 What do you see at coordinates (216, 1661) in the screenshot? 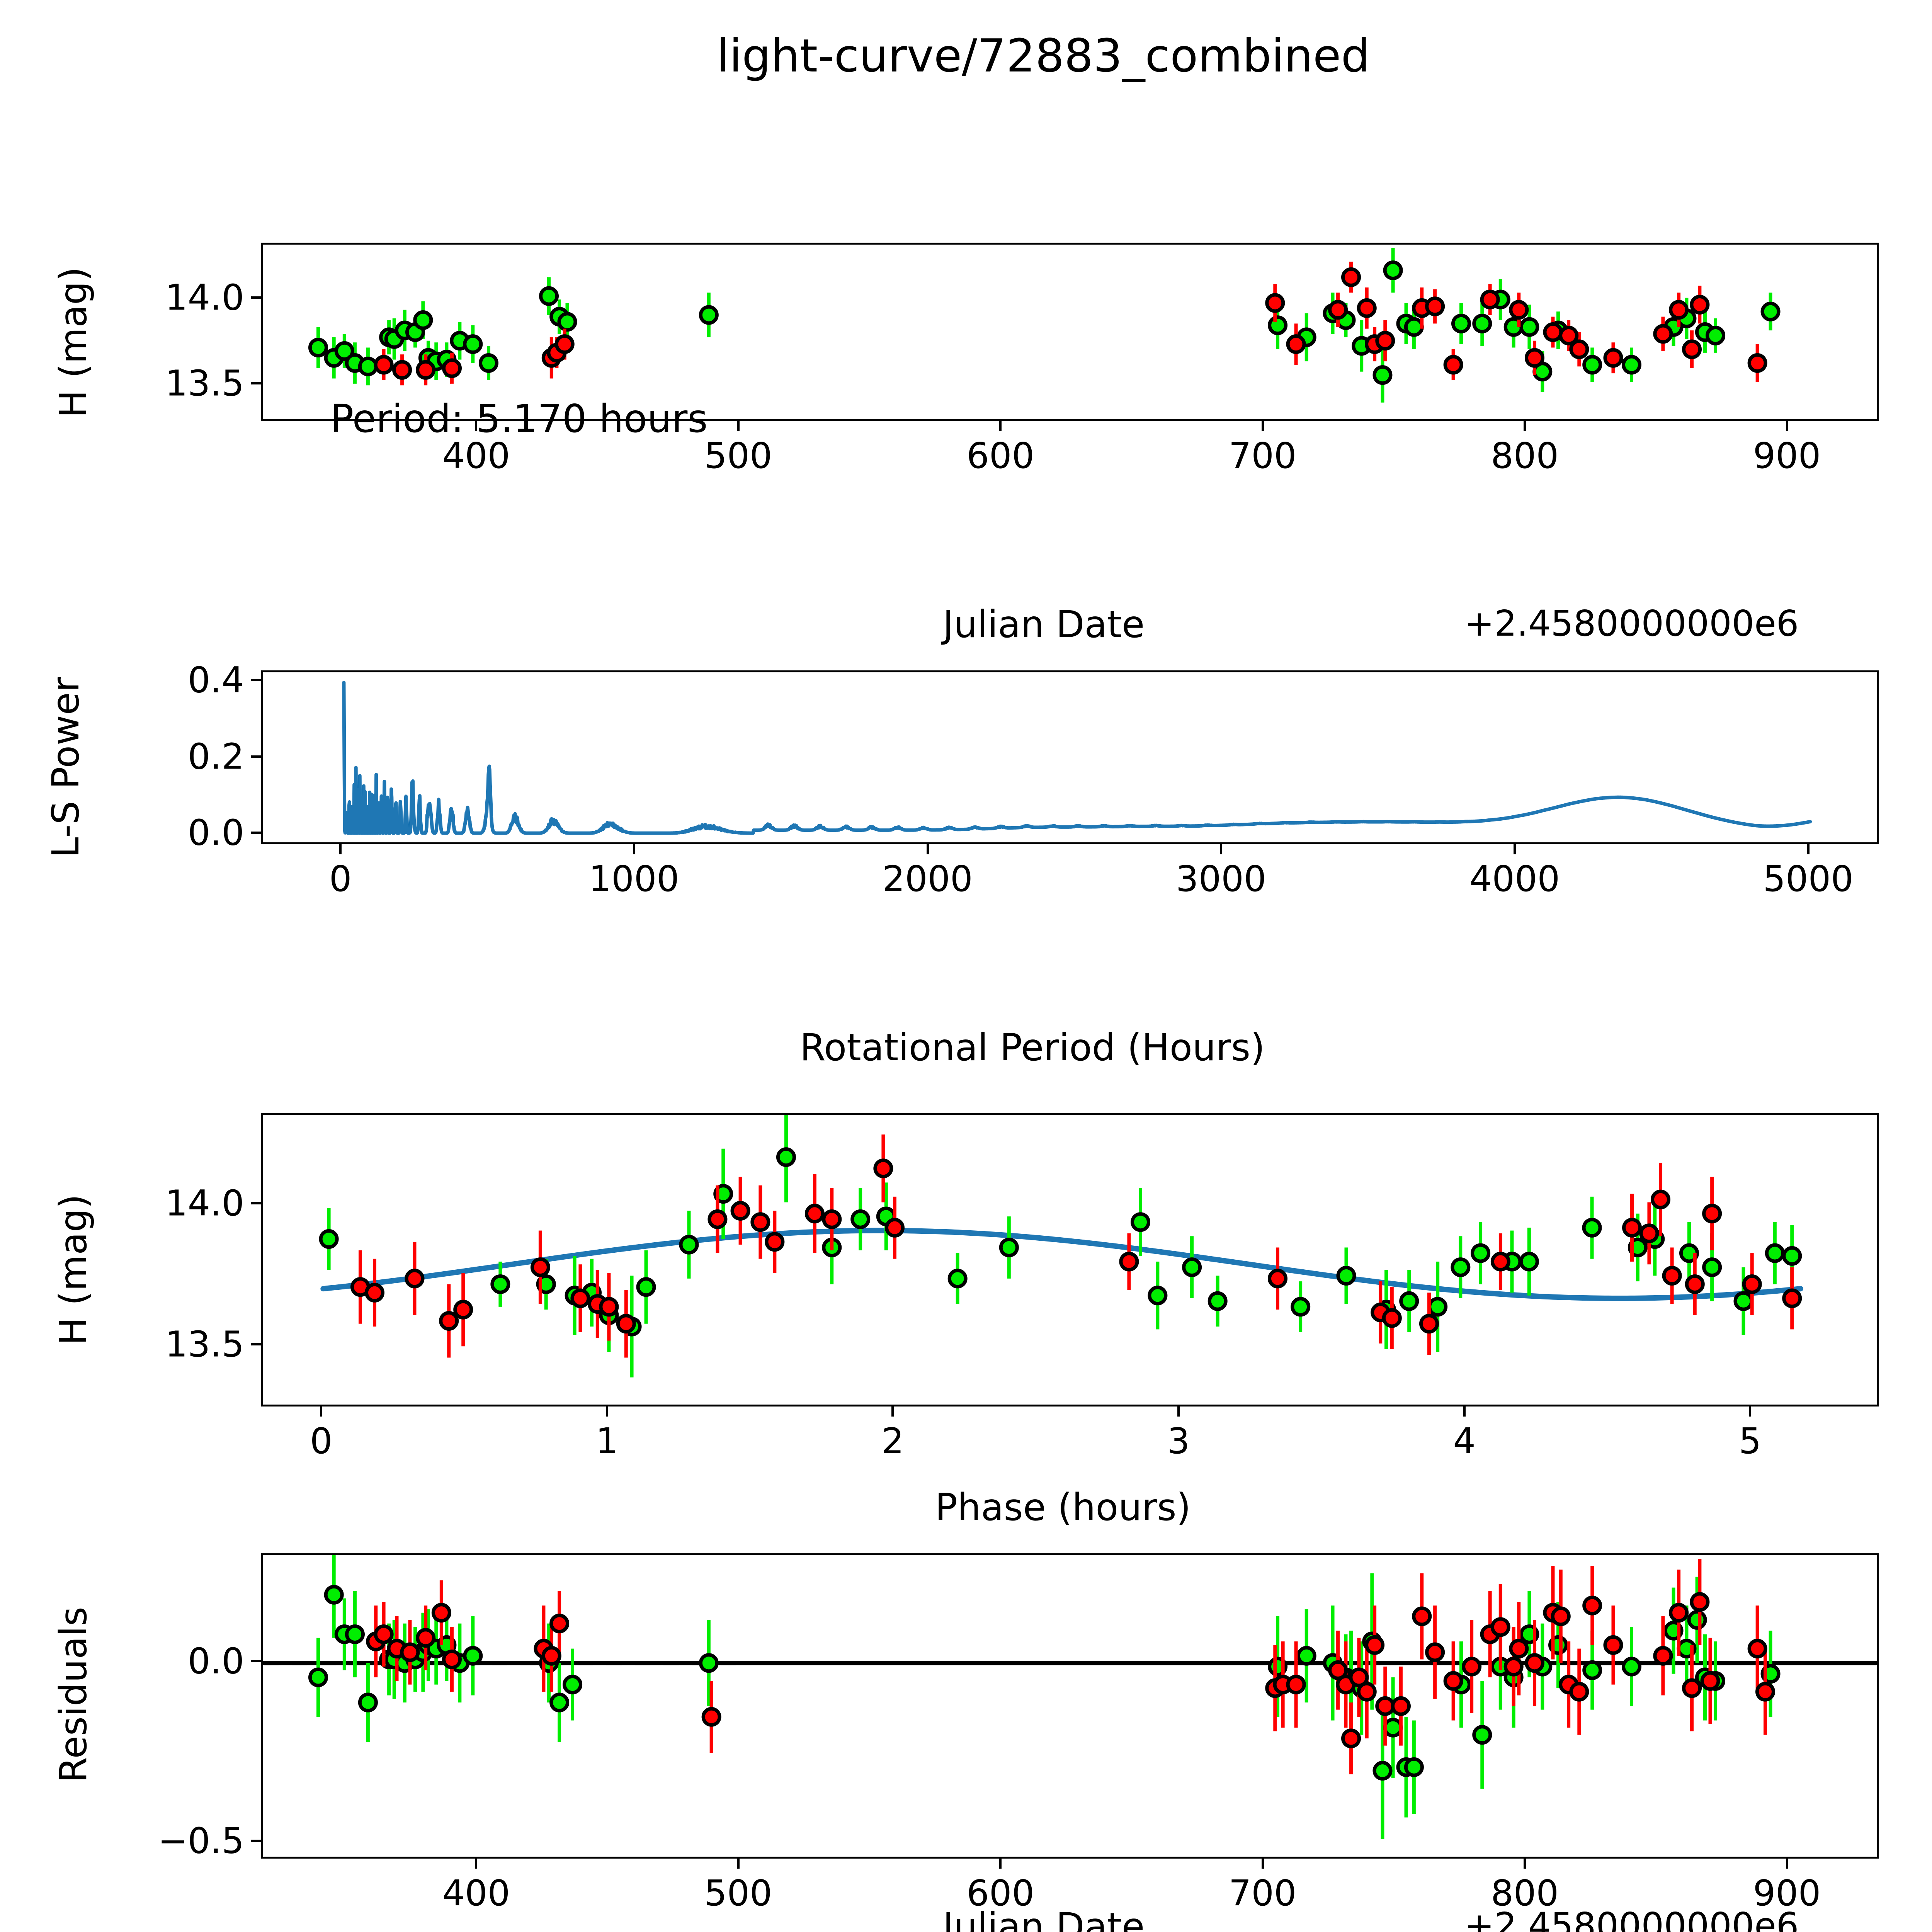
I see `residuals-y-tick-label: 0.0` at bounding box center [216, 1661].